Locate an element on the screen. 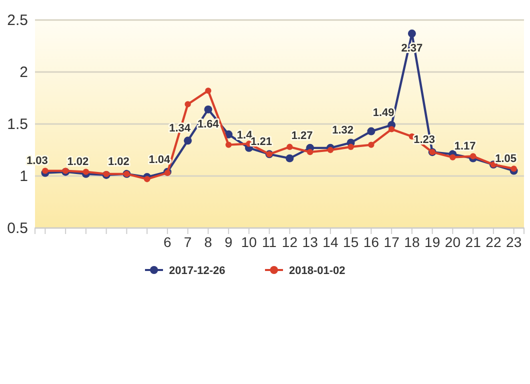 This screenshot has height=384, width=530. x-tick-label: 10 is located at coordinates (249, 242).